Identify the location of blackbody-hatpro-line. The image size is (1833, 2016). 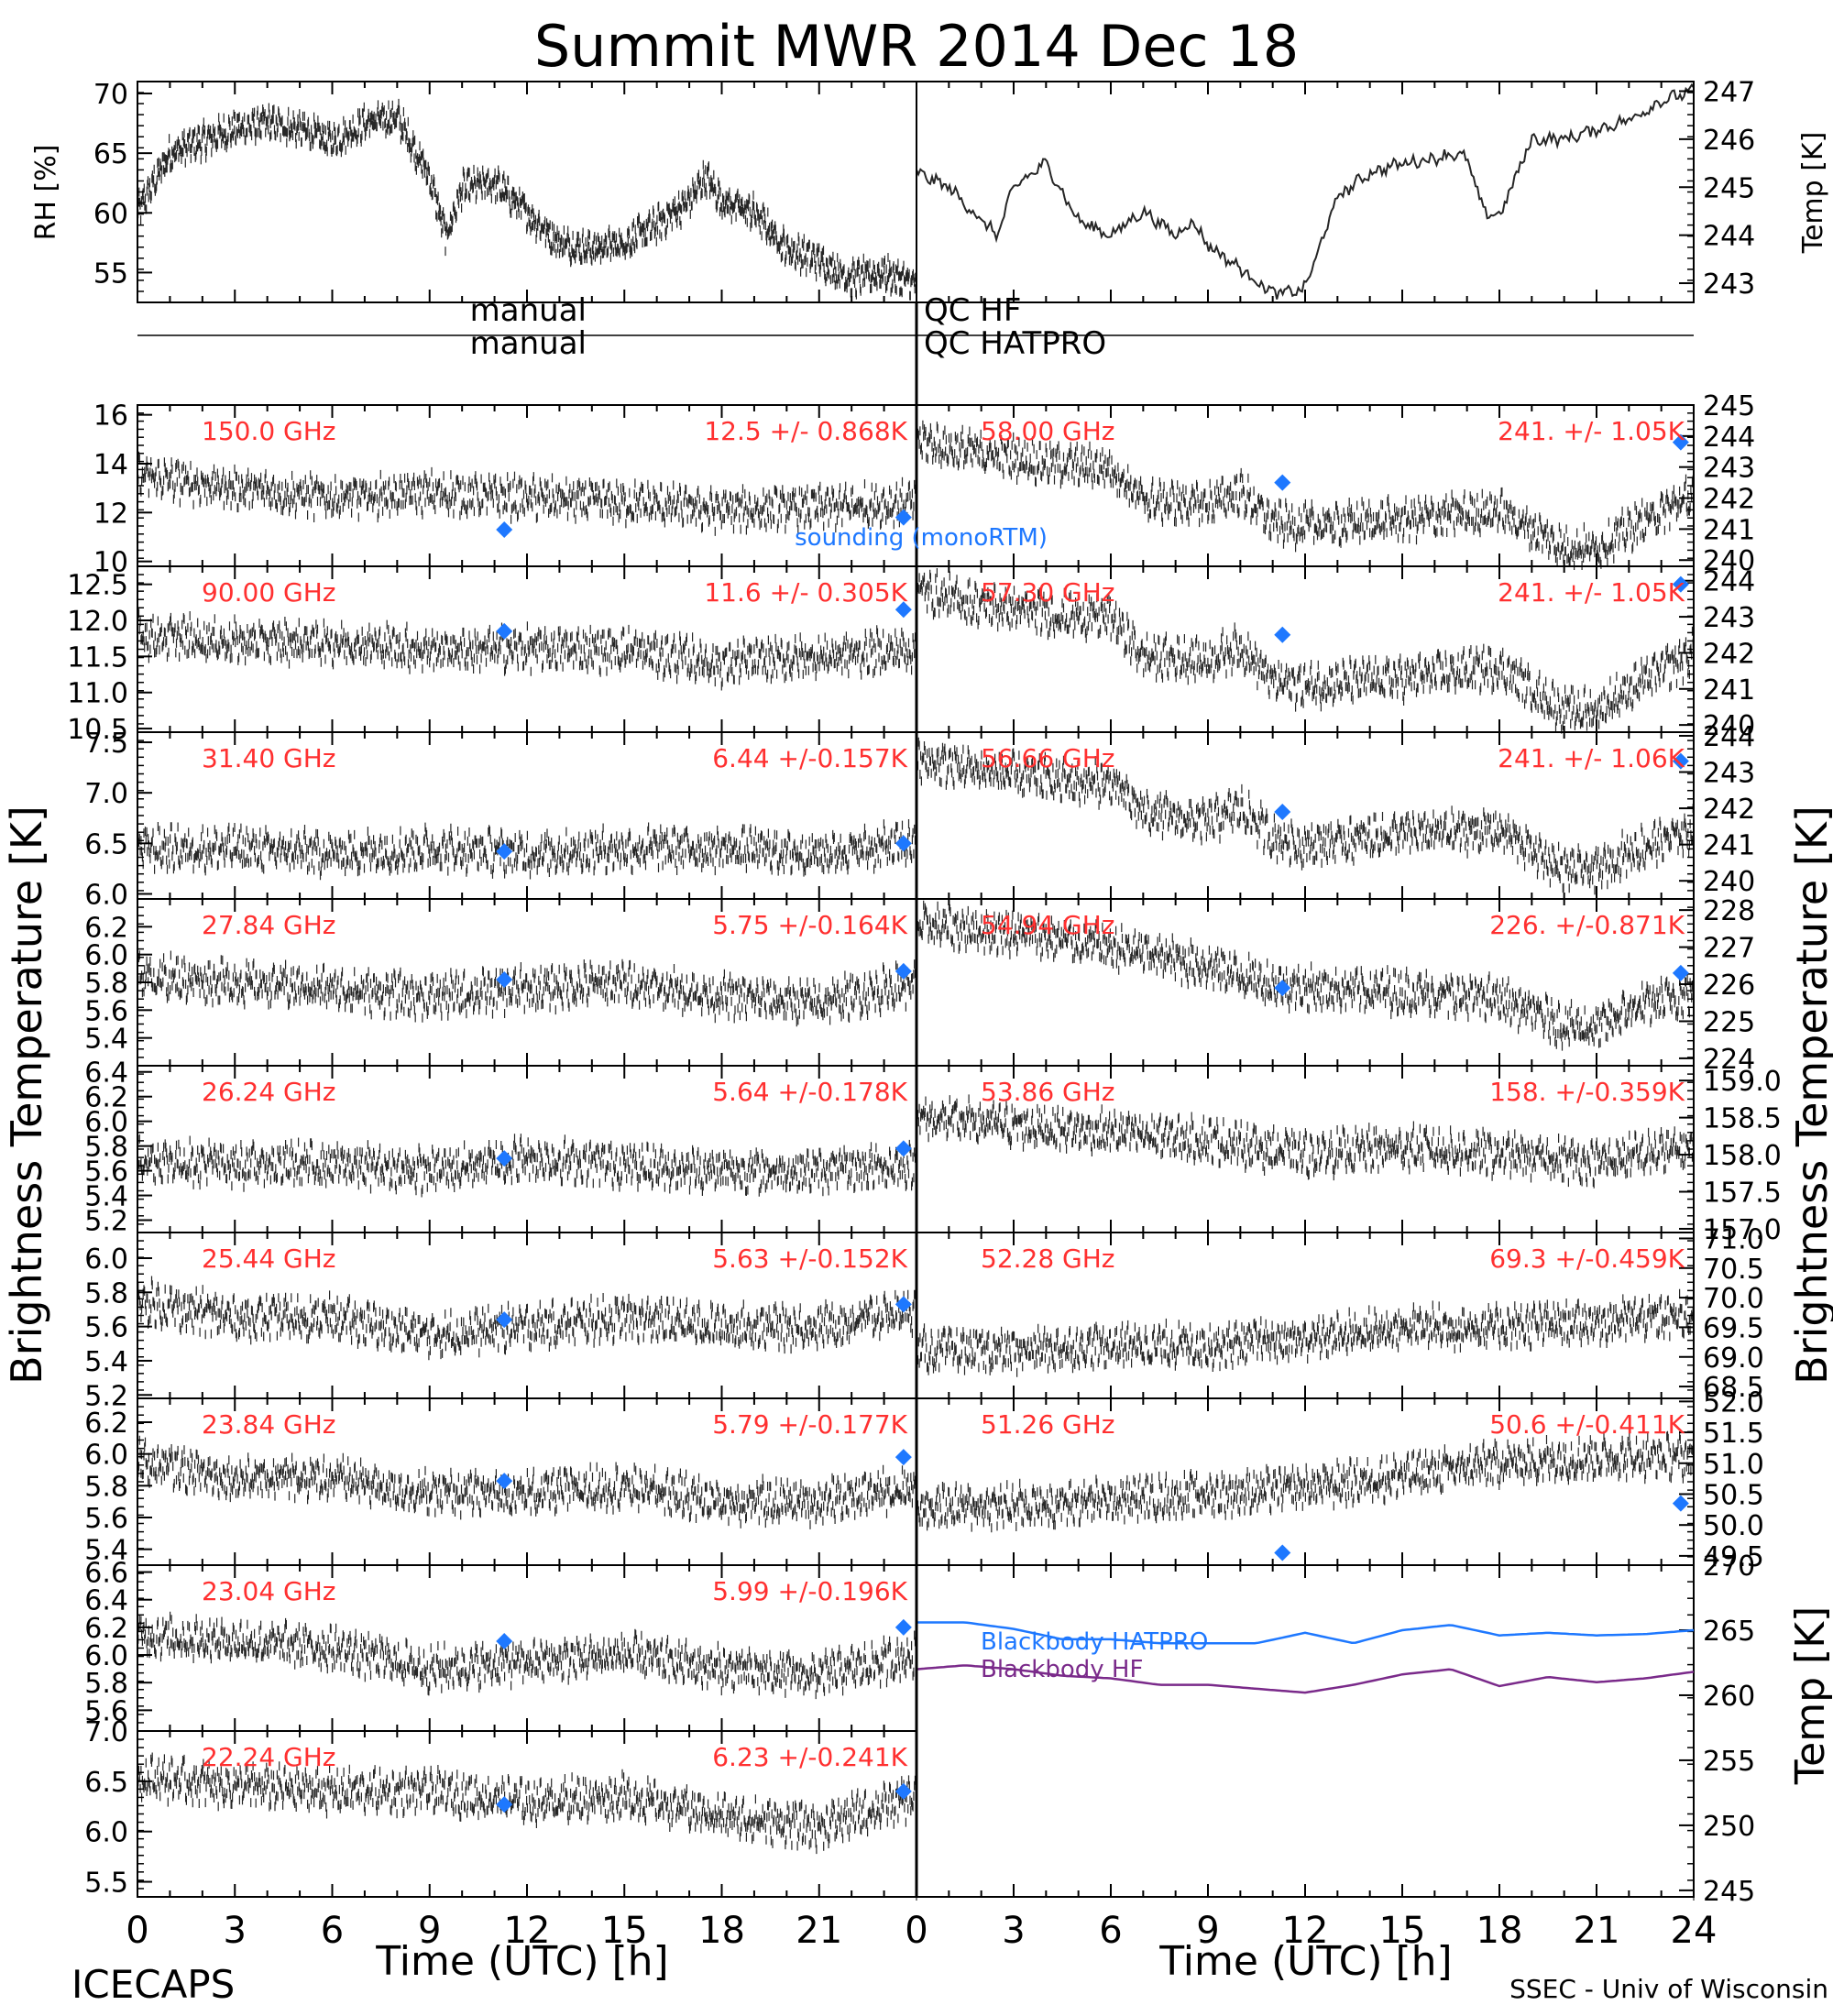
(1305, 1633).